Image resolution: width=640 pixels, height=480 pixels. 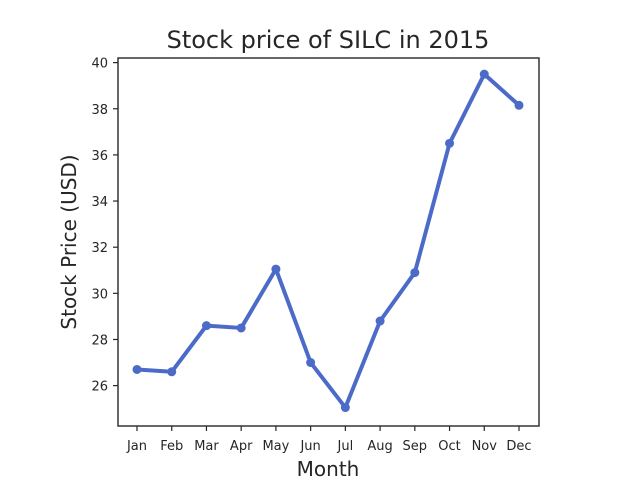 What do you see at coordinates (99, 64) in the screenshot?
I see `y-tick-label: 40` at bounding box center [99, 64].